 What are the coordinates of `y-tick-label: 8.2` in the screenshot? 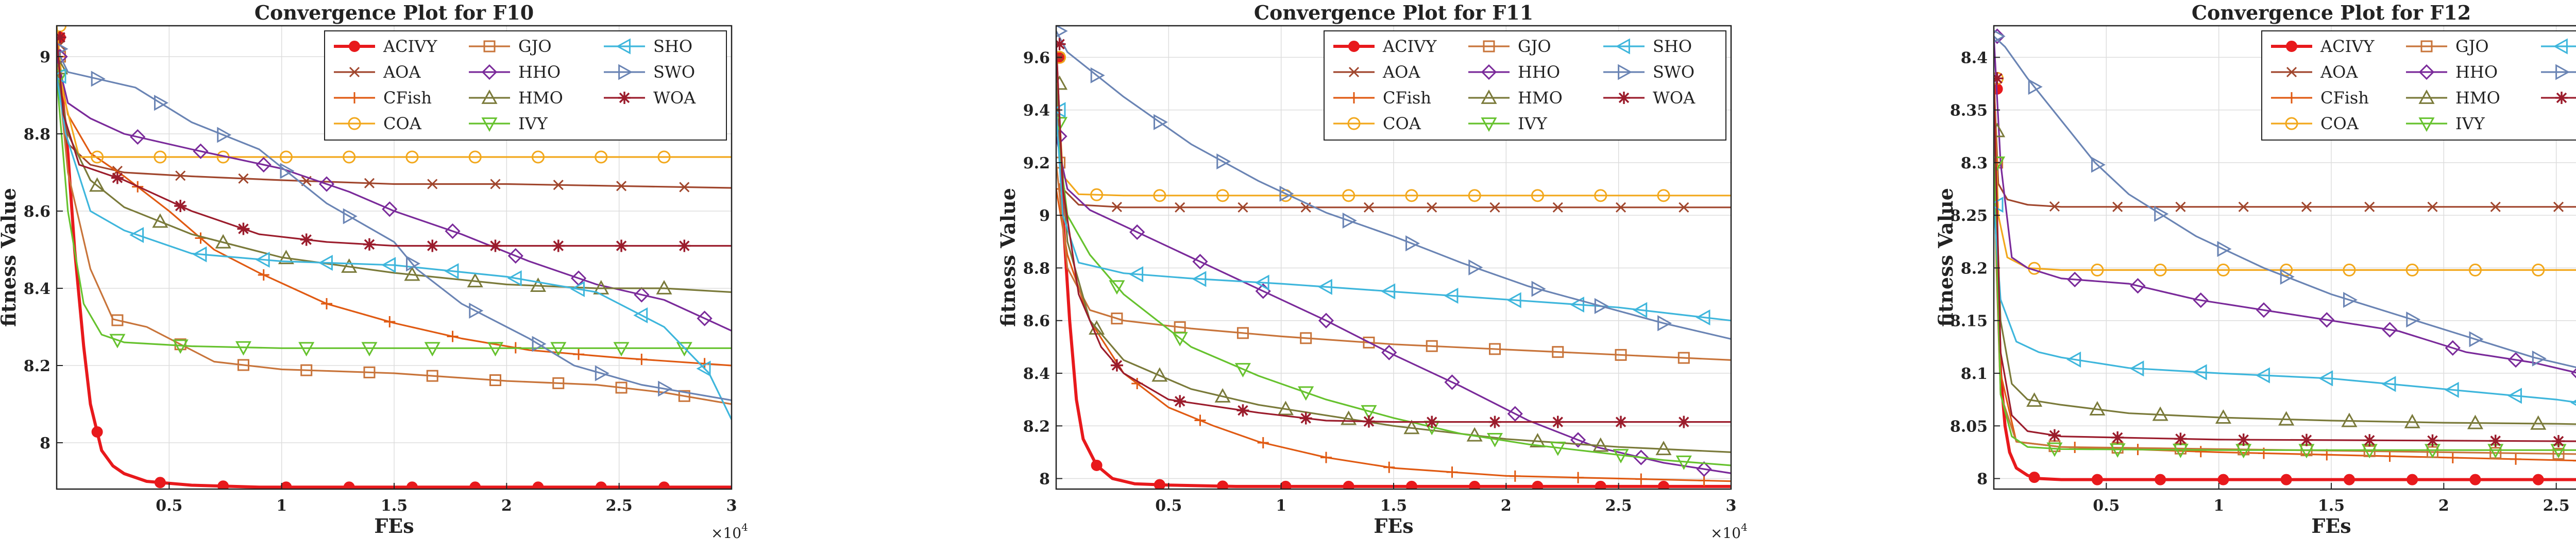 It's located at (1036, 427).